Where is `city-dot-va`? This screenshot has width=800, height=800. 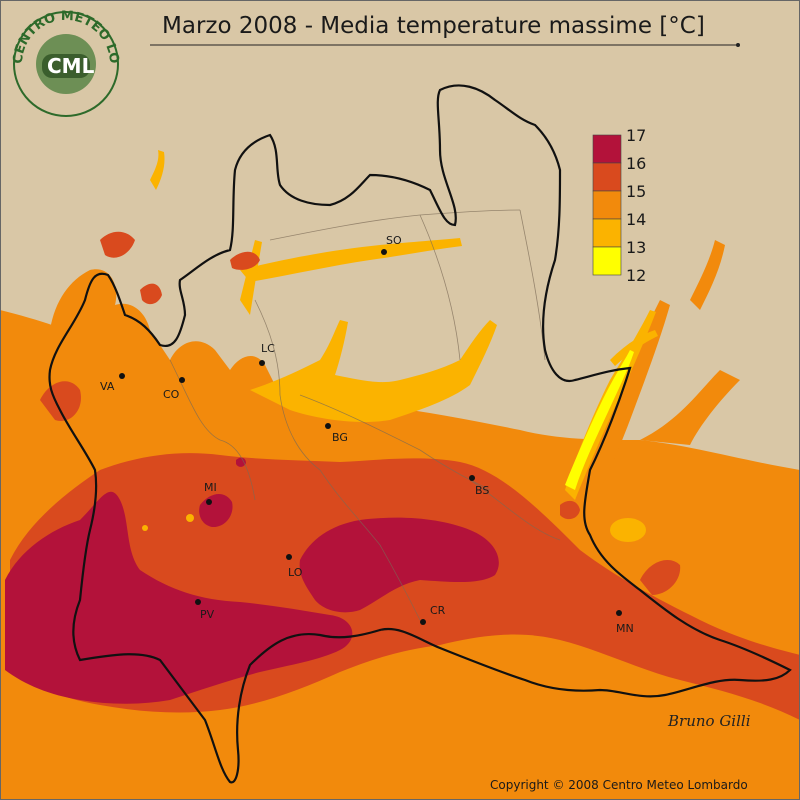
city-dot-va is located at coordinates (122, 376).